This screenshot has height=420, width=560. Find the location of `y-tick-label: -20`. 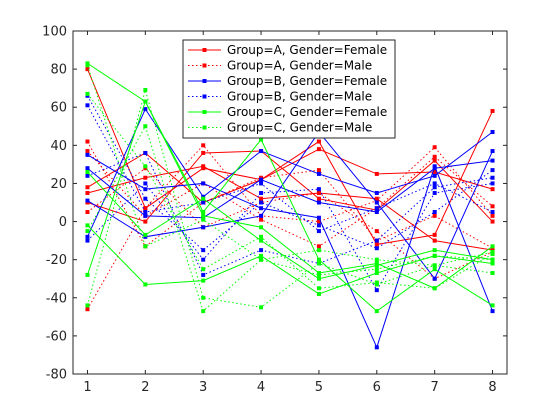

y-tick-label: -20 is located at coordinates (56, 260).